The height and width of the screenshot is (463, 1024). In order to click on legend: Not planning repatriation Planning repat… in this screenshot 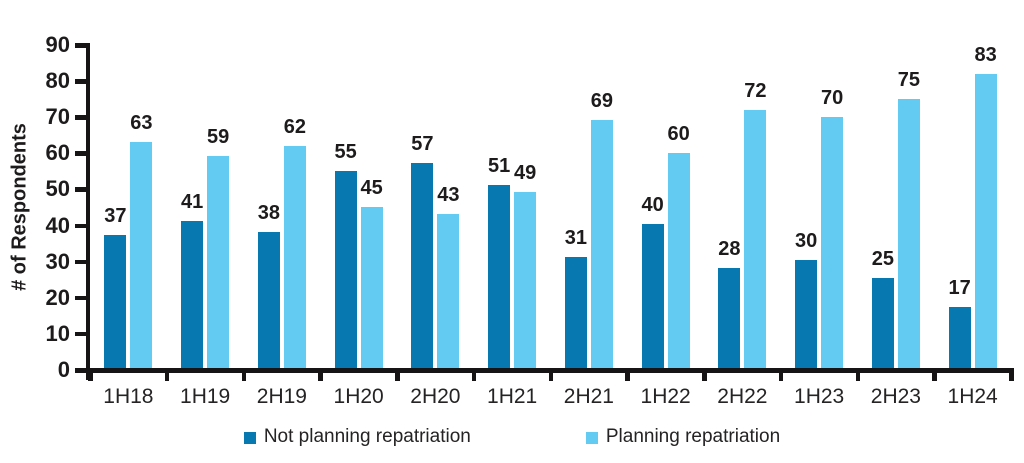, I will do `click(512, 437)`.